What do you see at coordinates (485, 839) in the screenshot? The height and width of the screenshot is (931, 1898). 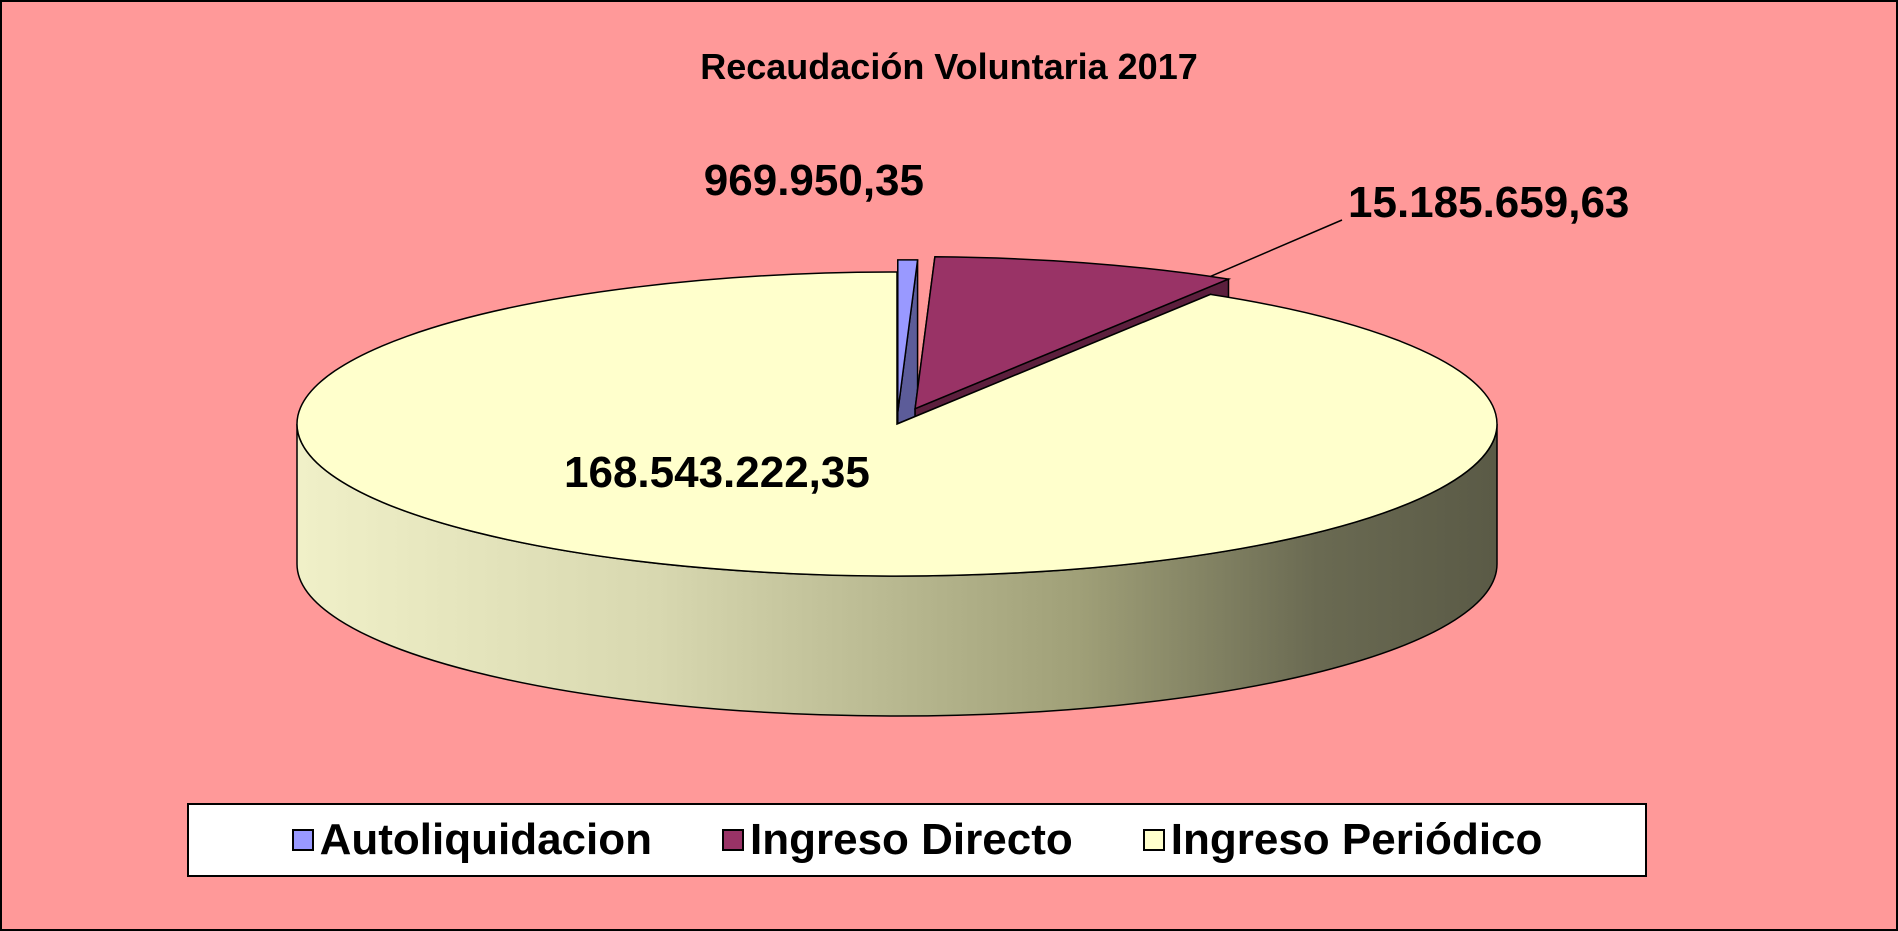 I see `legend-label-autoliquidacion: Autoliquidacion` at bounding box center [485, 839].